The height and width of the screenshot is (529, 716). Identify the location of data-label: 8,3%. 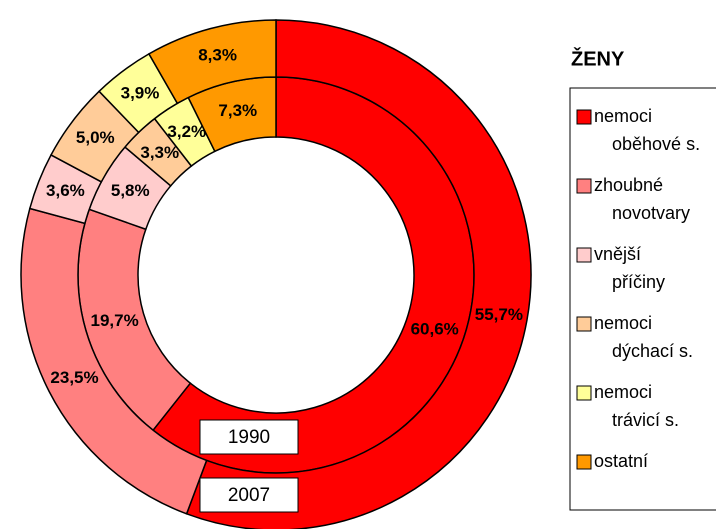
(217, 55).